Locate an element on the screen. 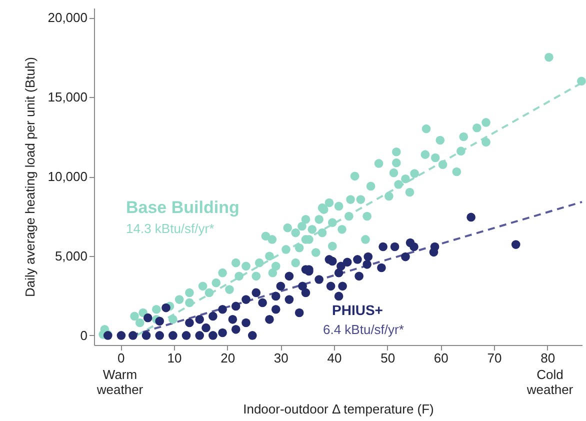 The width and height of the screenshot is (586, 421). x-tick-label: 60 is located at coordinates (441, 358).